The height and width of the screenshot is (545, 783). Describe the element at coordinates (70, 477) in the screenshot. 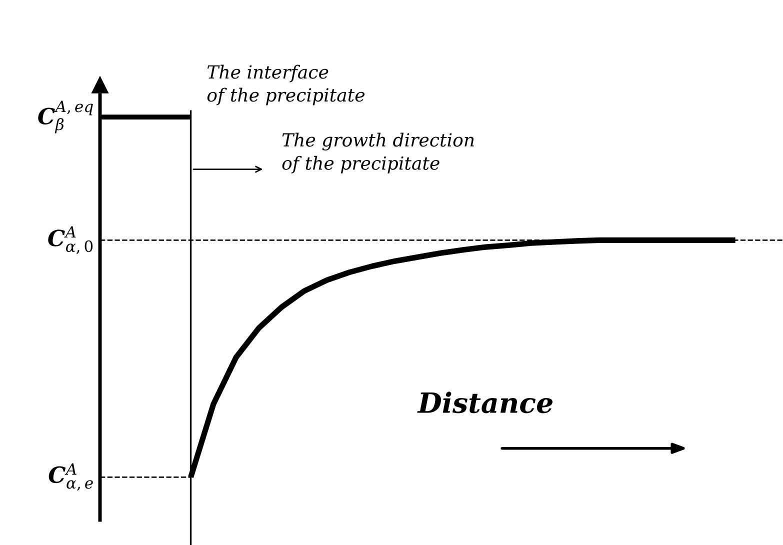

I see `ref-line-label: C$^{A}$$_{α,e}$` at that location.